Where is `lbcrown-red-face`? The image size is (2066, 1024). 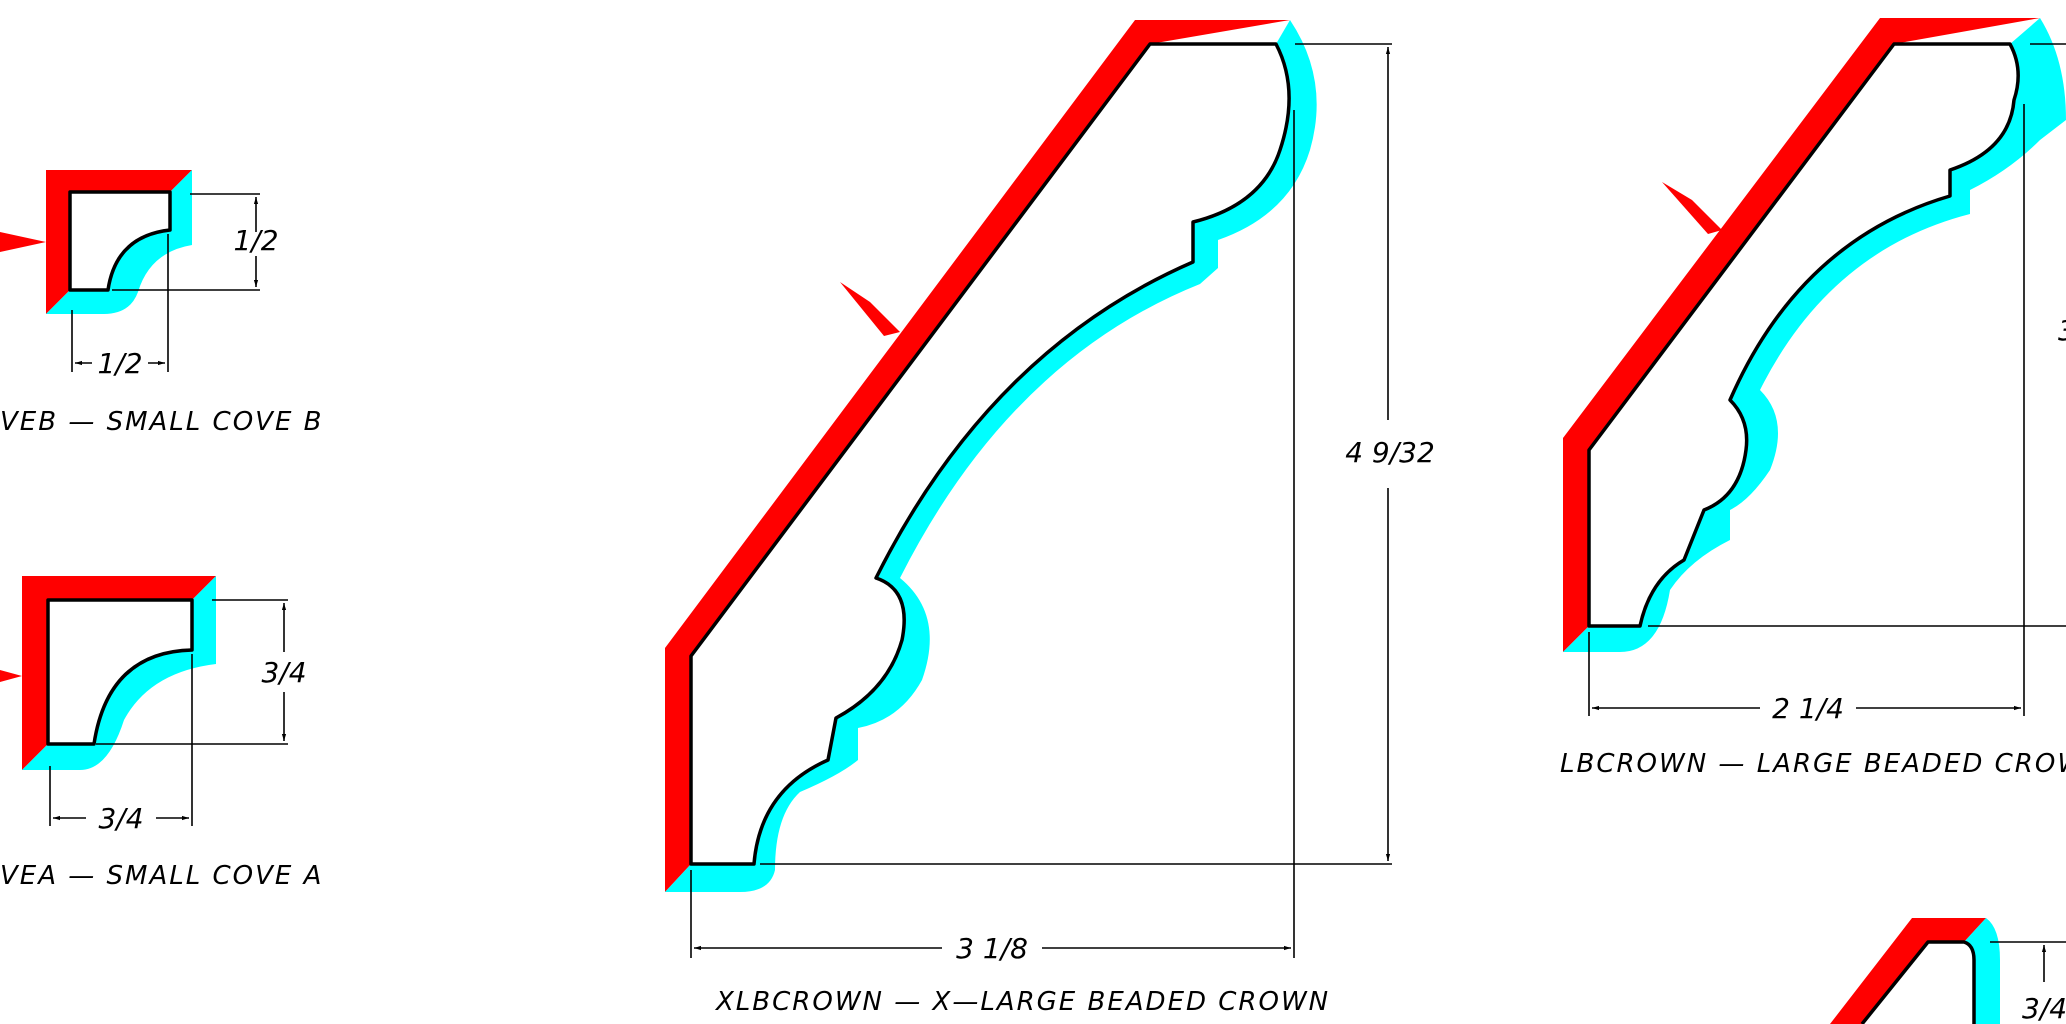 lbcrown-red-face is located at coordinates (1801, 335).